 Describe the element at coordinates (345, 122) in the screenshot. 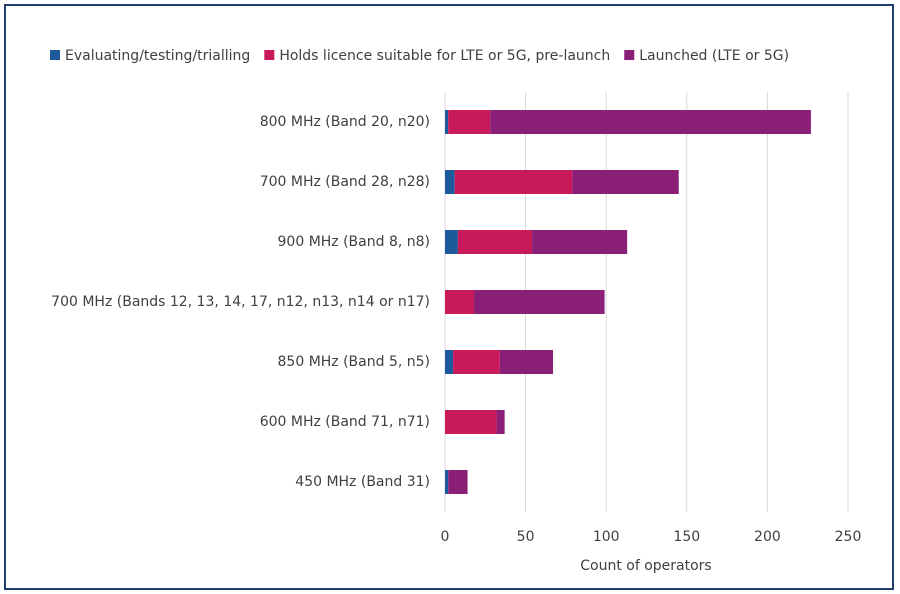

I see `y-tick-label: 800 MHz (Band 20, n20)` at that location.